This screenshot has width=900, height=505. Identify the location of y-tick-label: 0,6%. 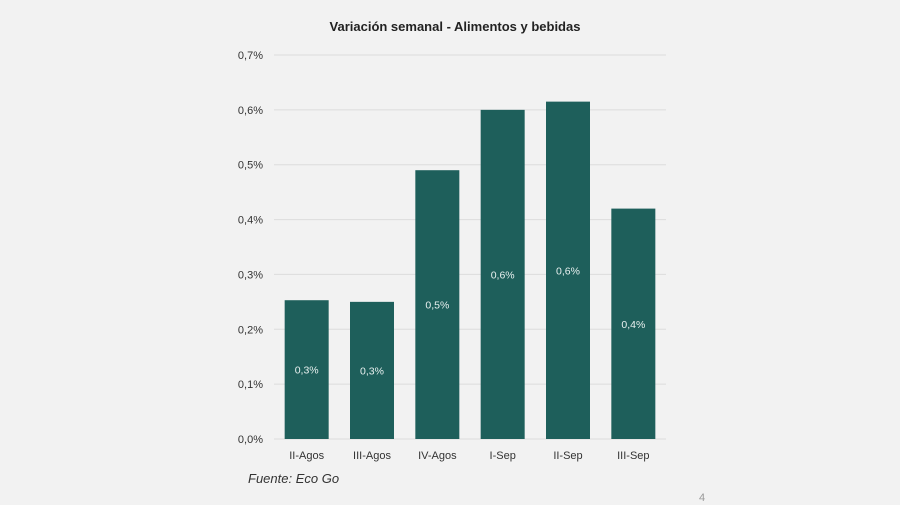
(250, 111).